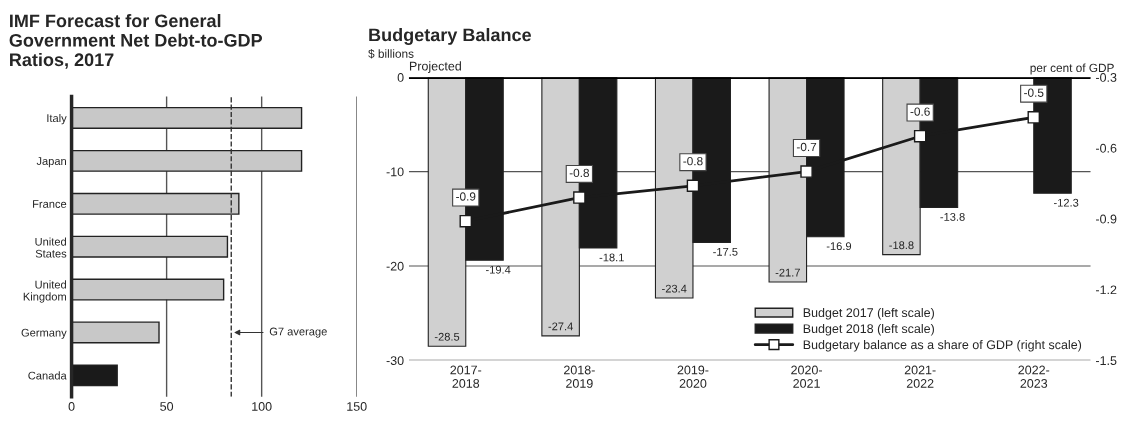  I want to click on x-tick-label: 50, so click(167, 406).